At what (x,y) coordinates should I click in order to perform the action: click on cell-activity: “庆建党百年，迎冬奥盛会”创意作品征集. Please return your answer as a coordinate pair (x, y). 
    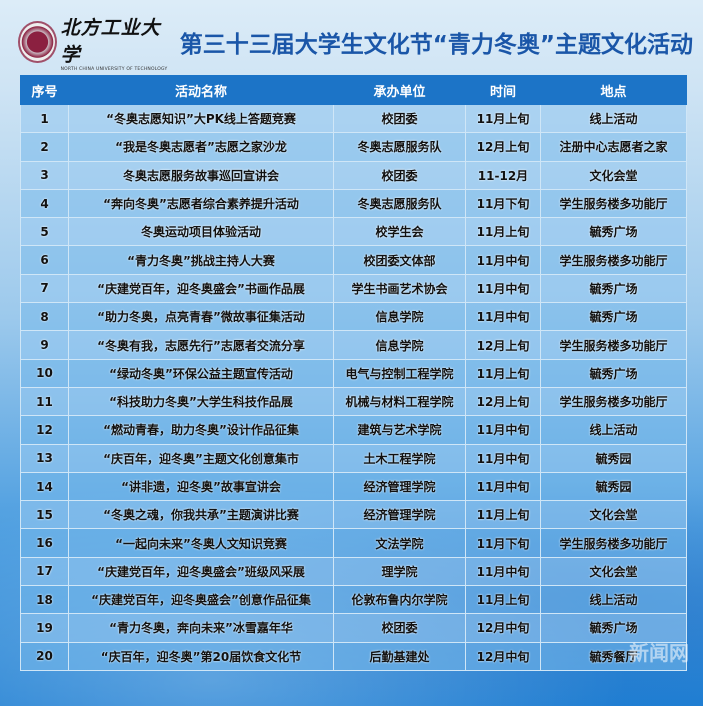
    Looking at the image, I should click on (201, 600).